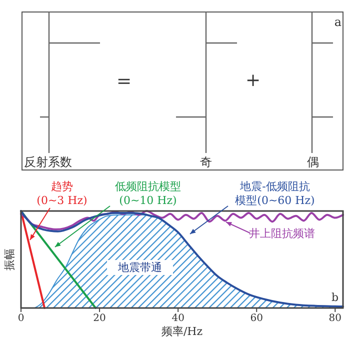 Image resolution: width=353 pixels, height=342 pixels. Describe the element at coordinates (256, 318) in the screenshot. I see `x-tick-label: 60` at that location.